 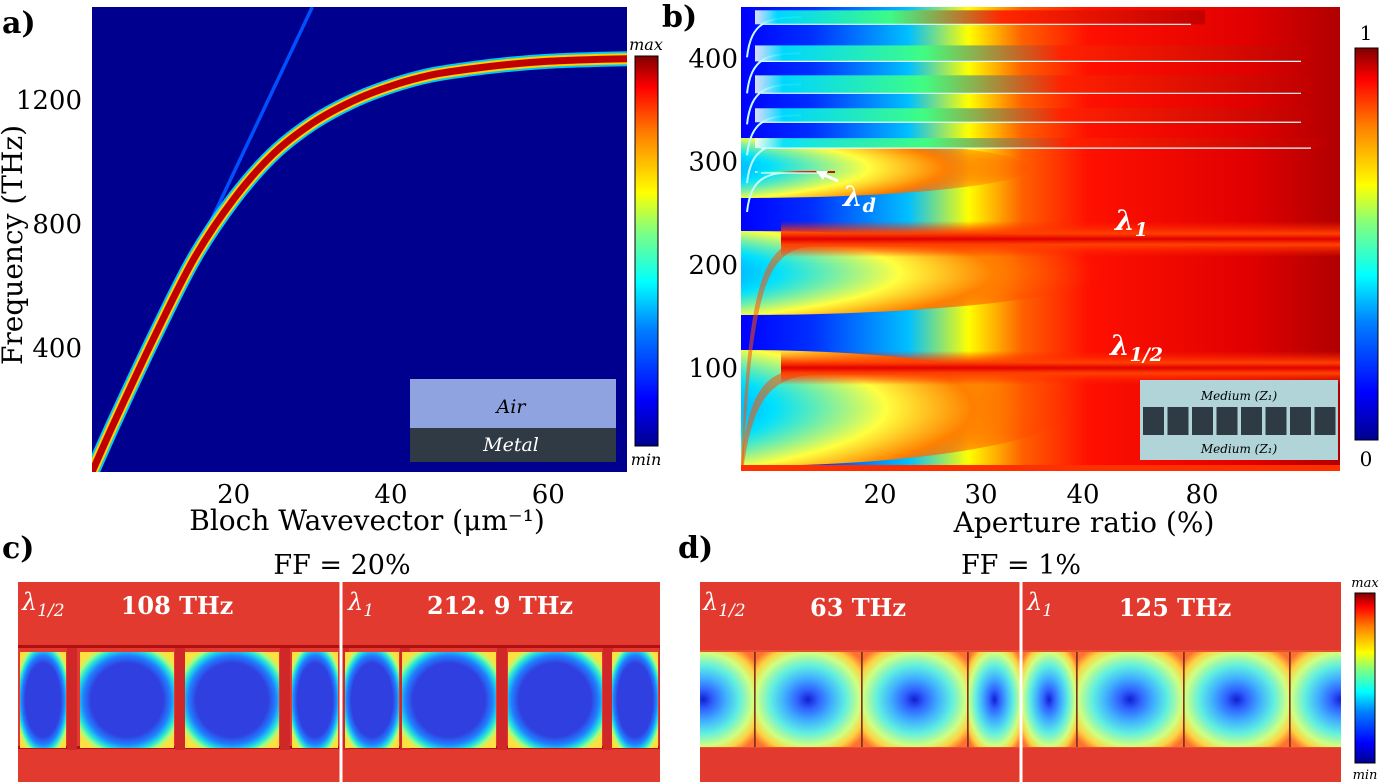 I want to click on panel-d-left-freq: 63 THz, so click(x=858, y=607).